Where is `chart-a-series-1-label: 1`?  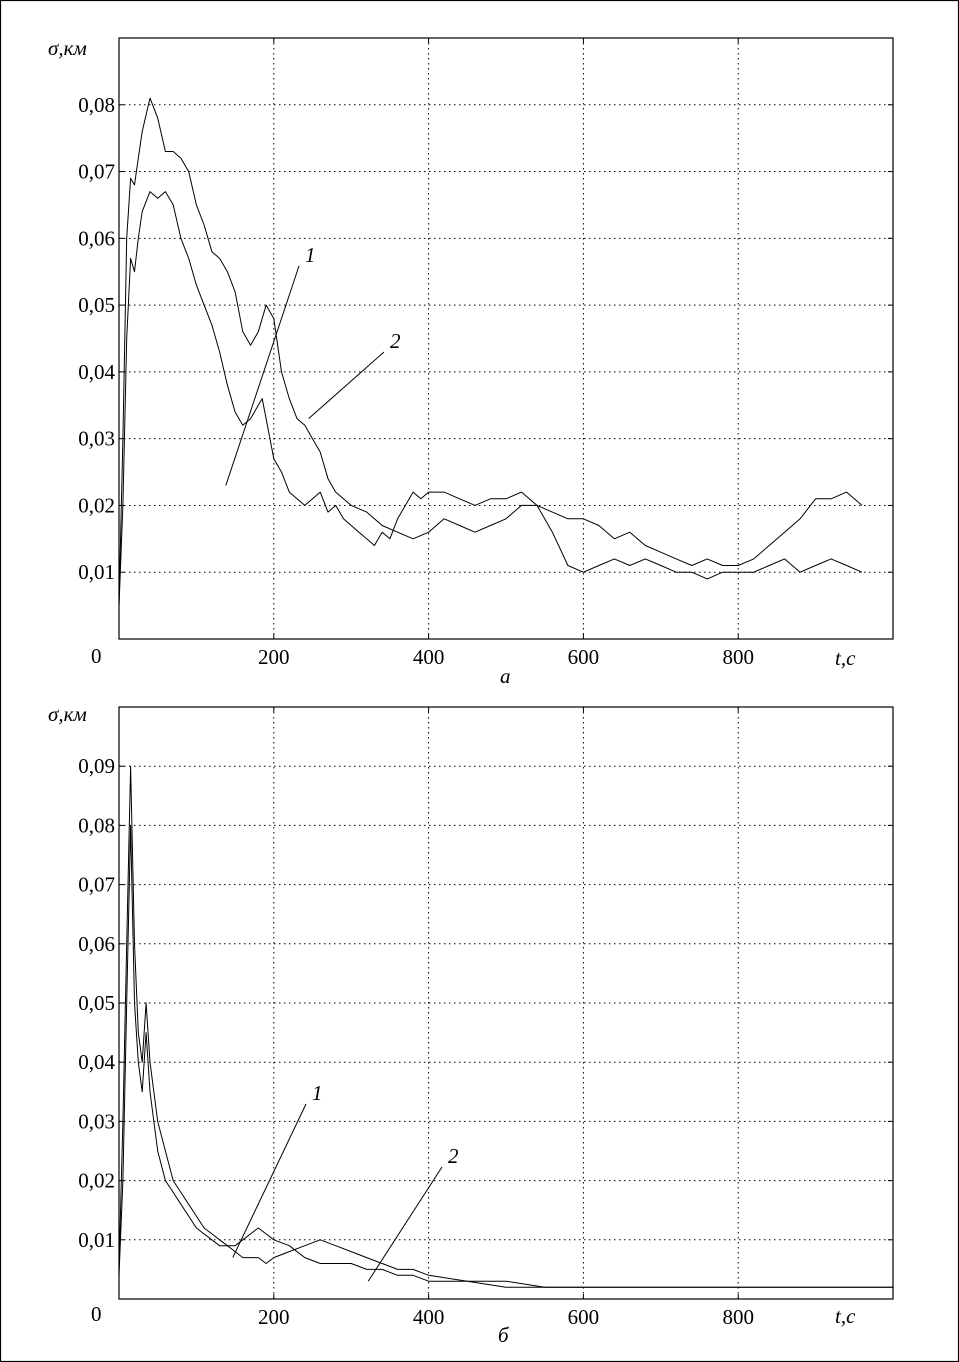 chart-a-series-1-label: 1 is located at coordinates (310, 255).